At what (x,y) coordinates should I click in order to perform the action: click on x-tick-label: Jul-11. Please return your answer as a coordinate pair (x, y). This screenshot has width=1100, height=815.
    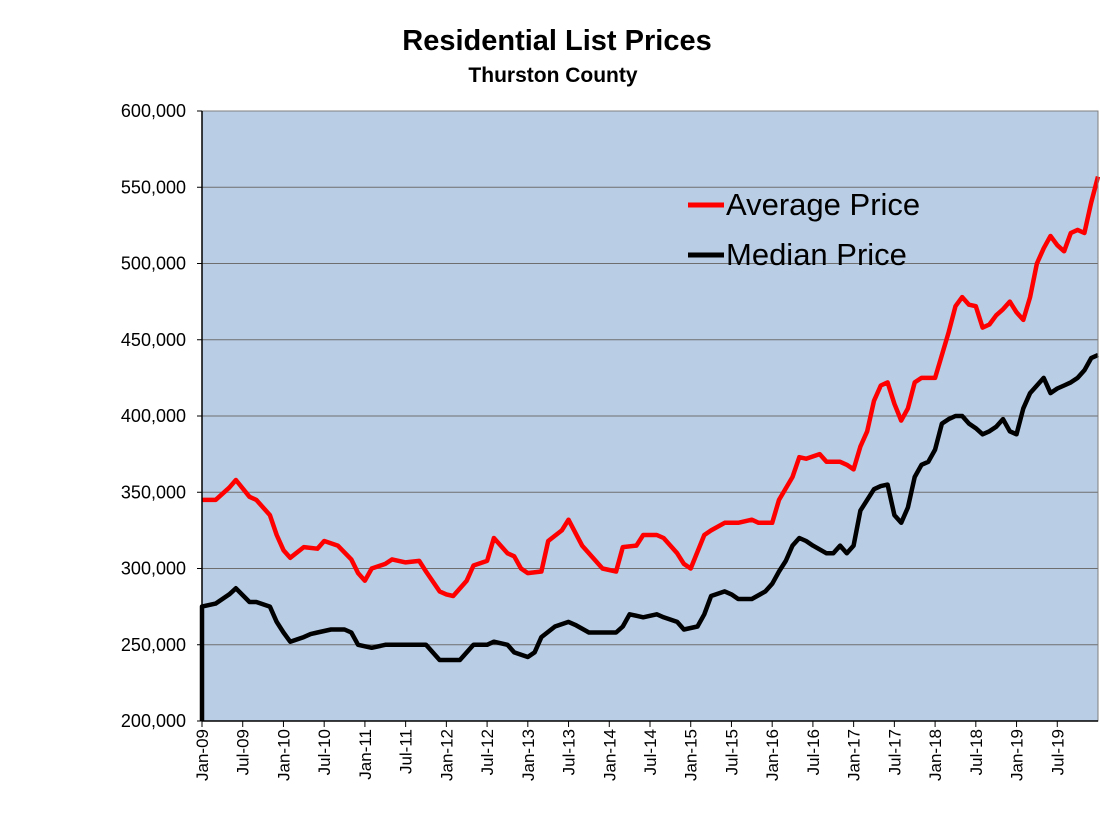
    Looking at the image, I should click on (406, 751).